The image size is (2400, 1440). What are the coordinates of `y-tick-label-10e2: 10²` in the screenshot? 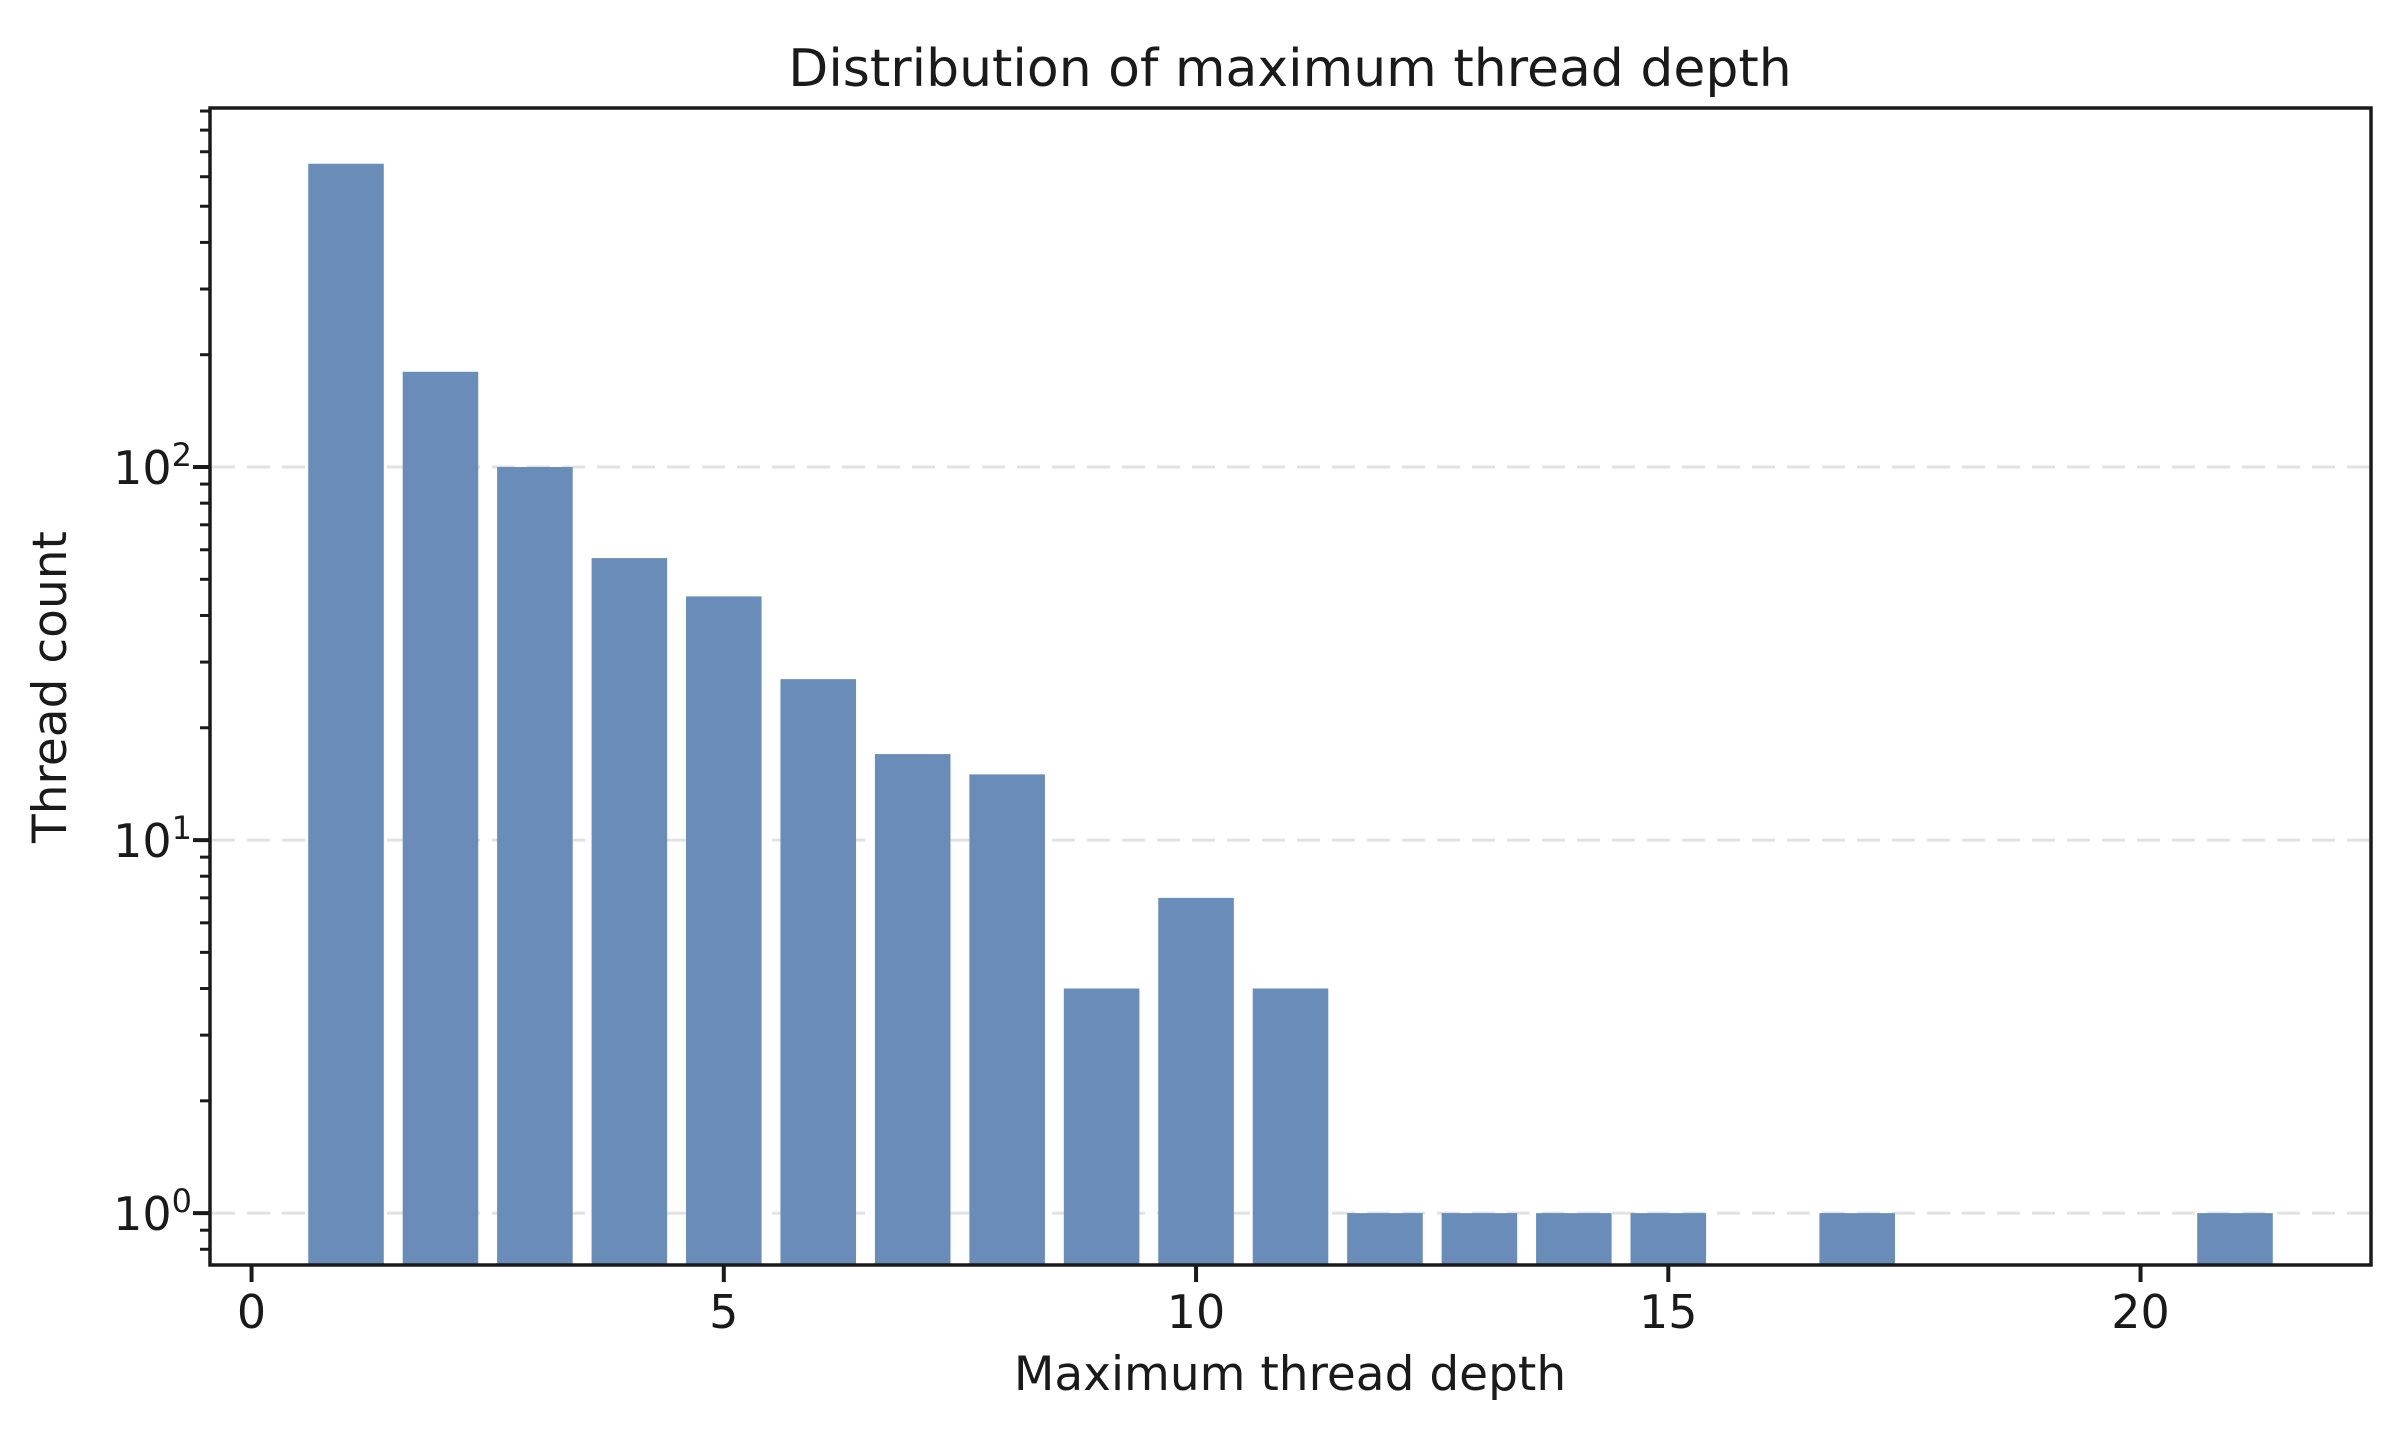 It's located at (152, 465).